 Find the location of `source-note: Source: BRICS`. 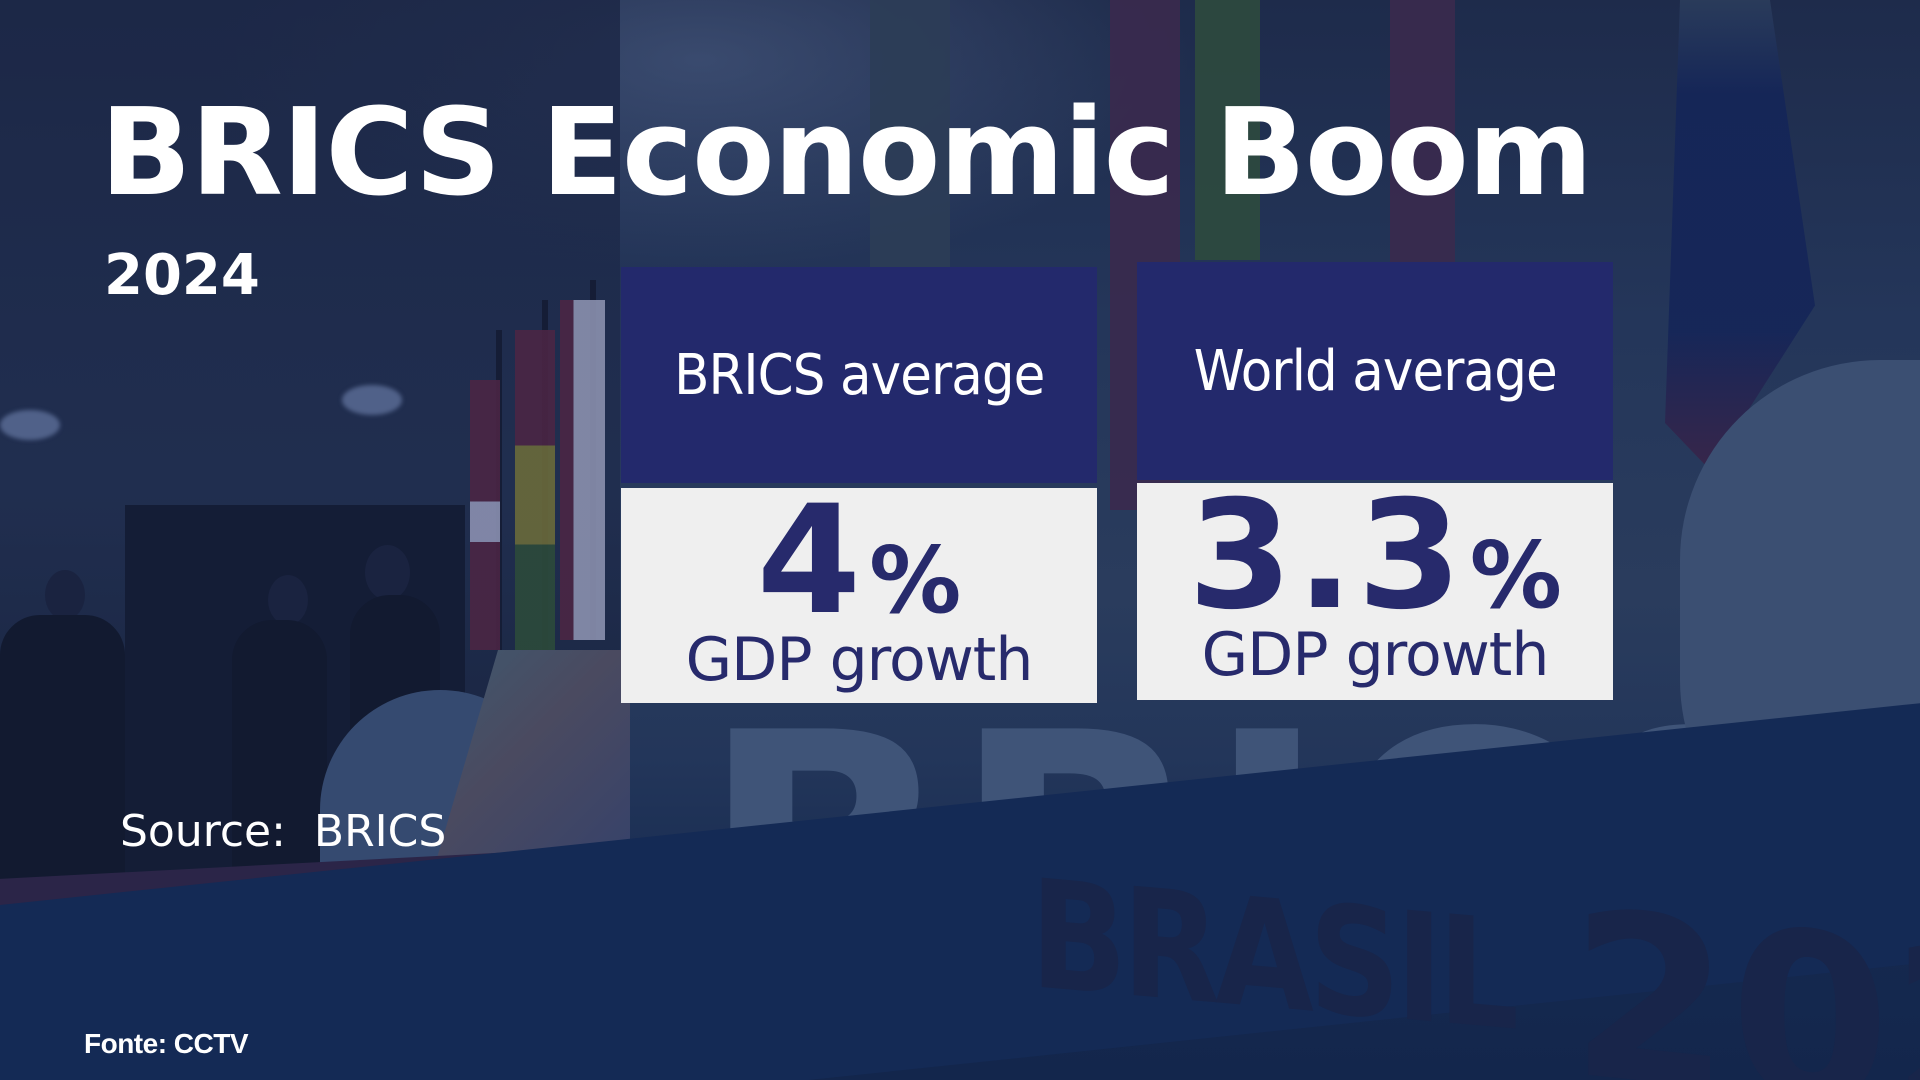

source-note: Source: BRICS is located at coordinates (283, 831).